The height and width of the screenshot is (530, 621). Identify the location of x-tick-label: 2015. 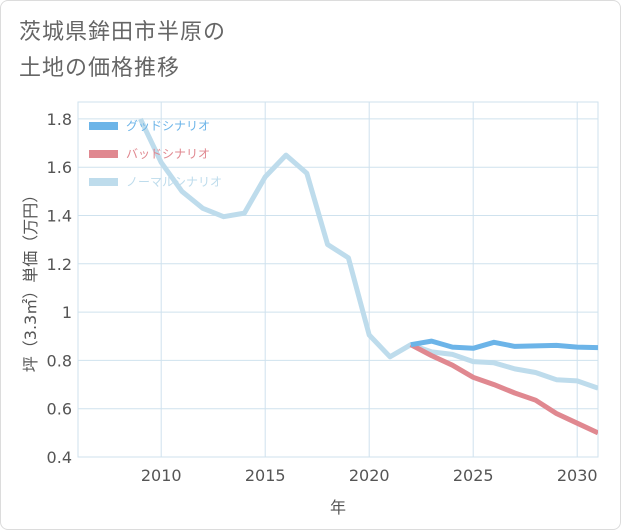
(265, 475).